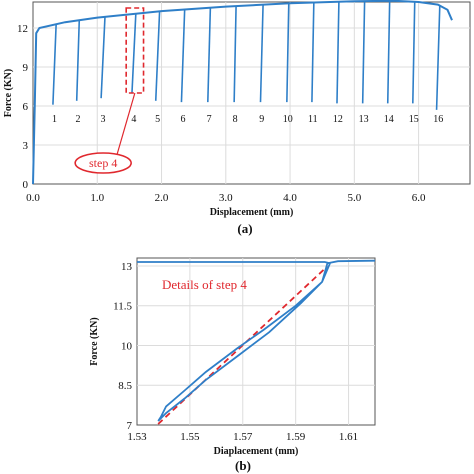  I want to click on callout-step-4-label: step 4, so click(103, 163).